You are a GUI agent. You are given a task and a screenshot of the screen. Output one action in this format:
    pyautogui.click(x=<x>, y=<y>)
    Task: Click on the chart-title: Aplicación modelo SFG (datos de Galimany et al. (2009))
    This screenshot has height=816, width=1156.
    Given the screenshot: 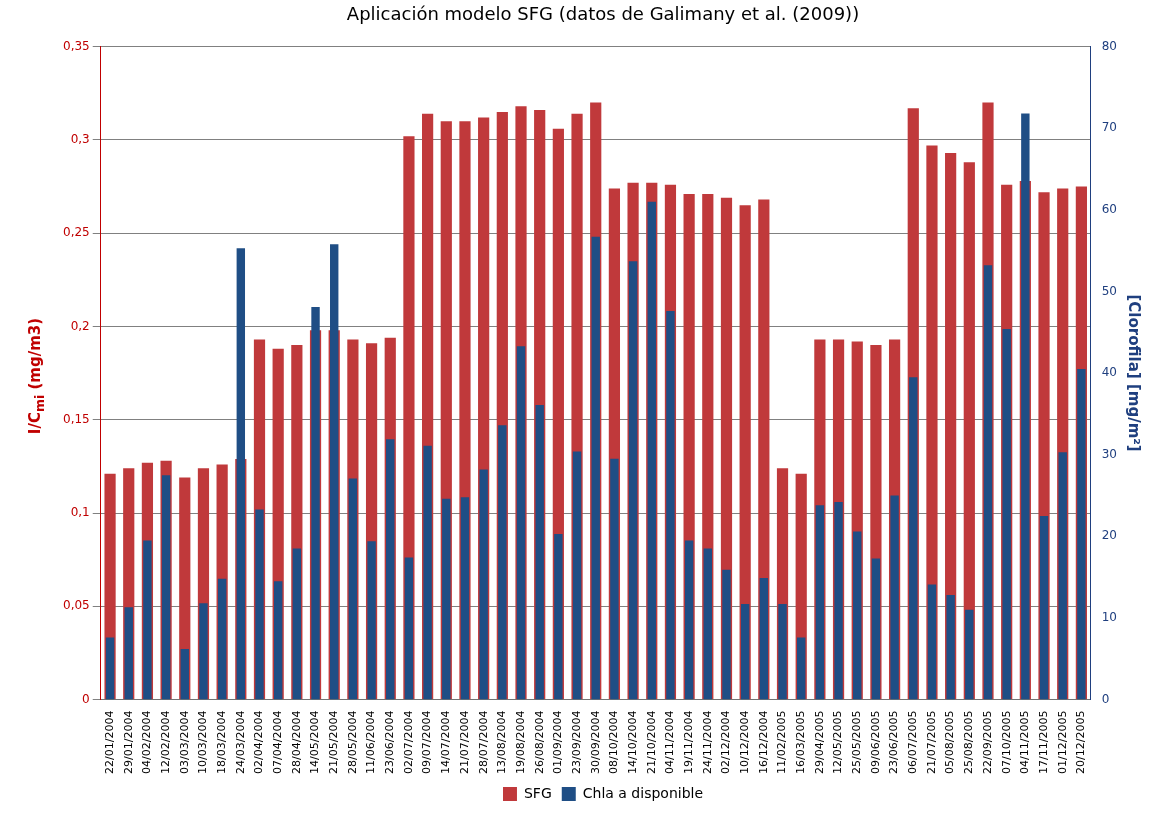 What is the action you would take?
    pyautogui.click(x=603, y=14)
    